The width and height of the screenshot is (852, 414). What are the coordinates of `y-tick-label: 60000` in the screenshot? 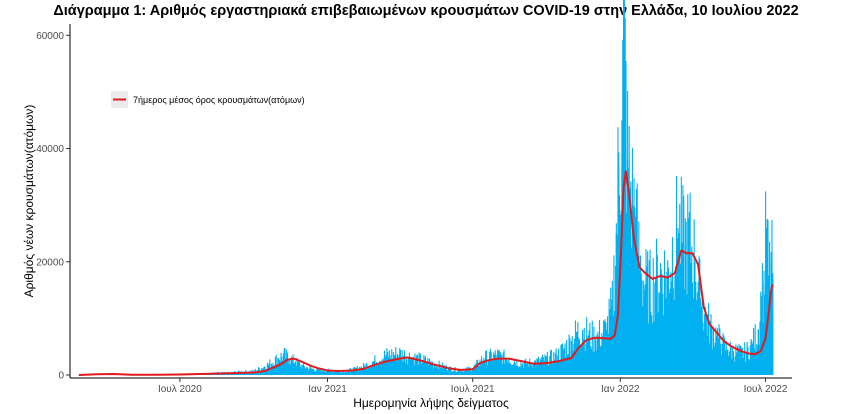 It's located at (50, 36).